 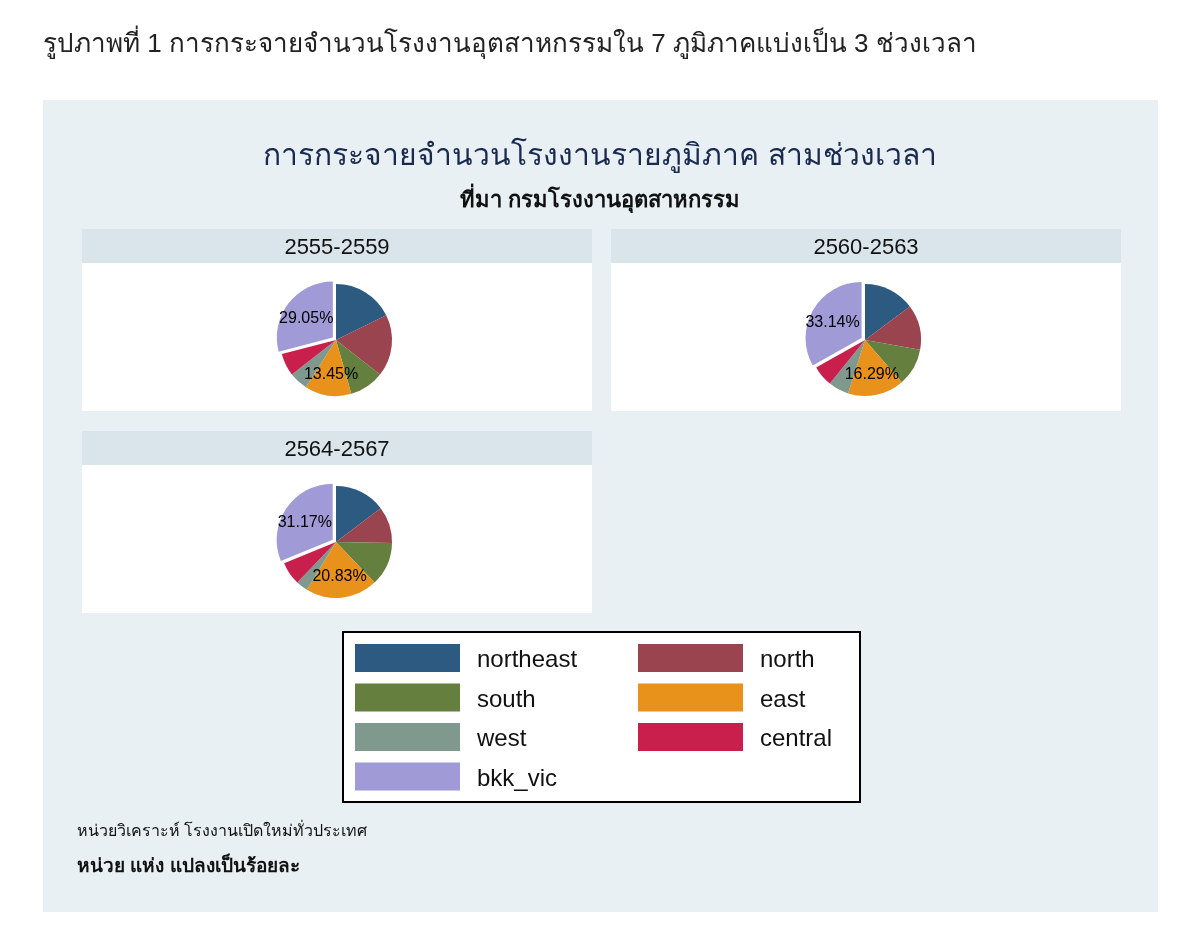 I want to click on legend-label: bkk_vic, so click(x=517, y=777).